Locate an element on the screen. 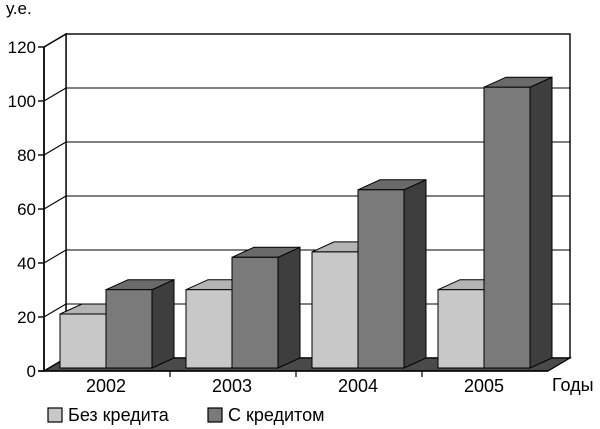  y-tick-label: 80 is located at coordinates (26, 155).